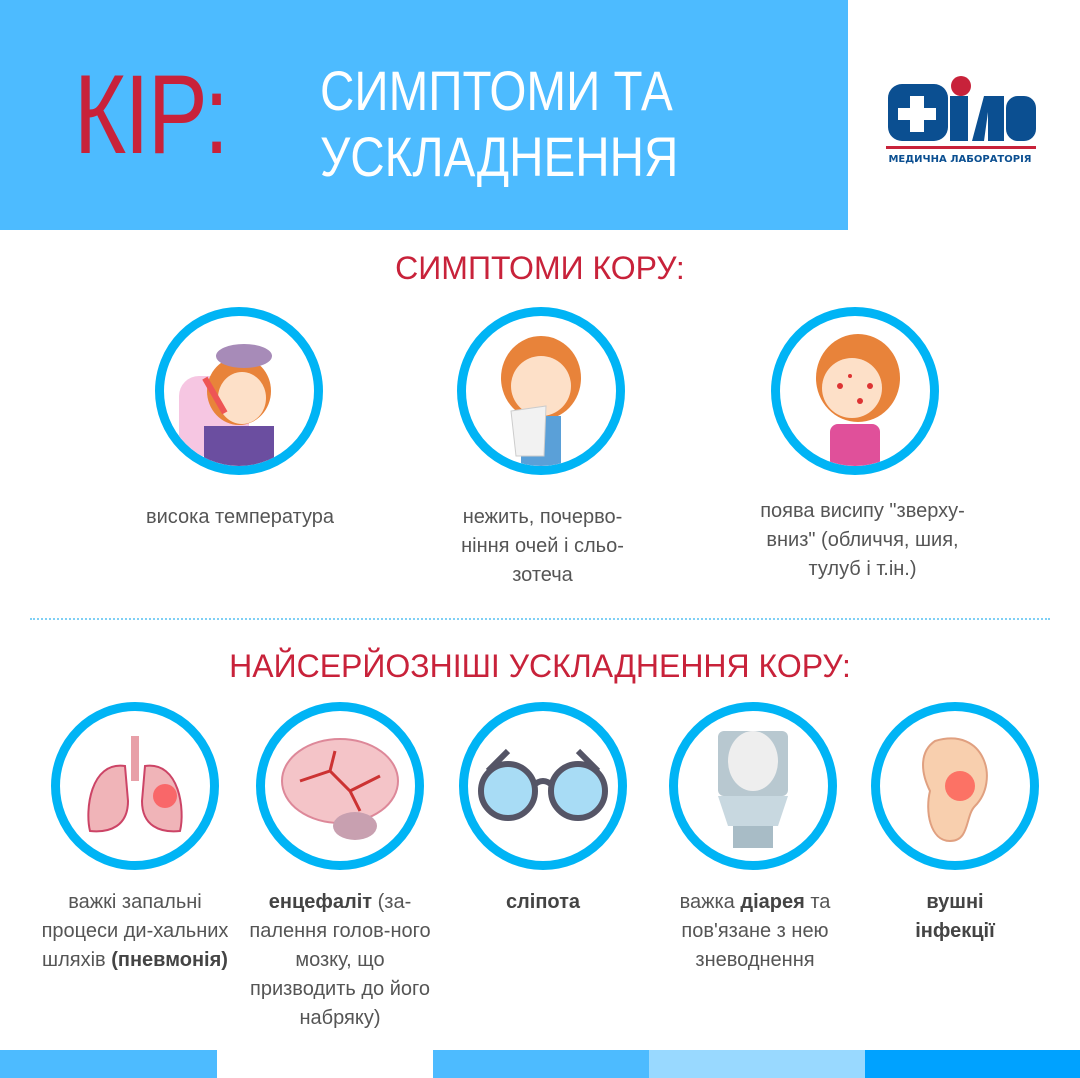  I want to click on caption-bold: енцефаліт, so click(320, 902).